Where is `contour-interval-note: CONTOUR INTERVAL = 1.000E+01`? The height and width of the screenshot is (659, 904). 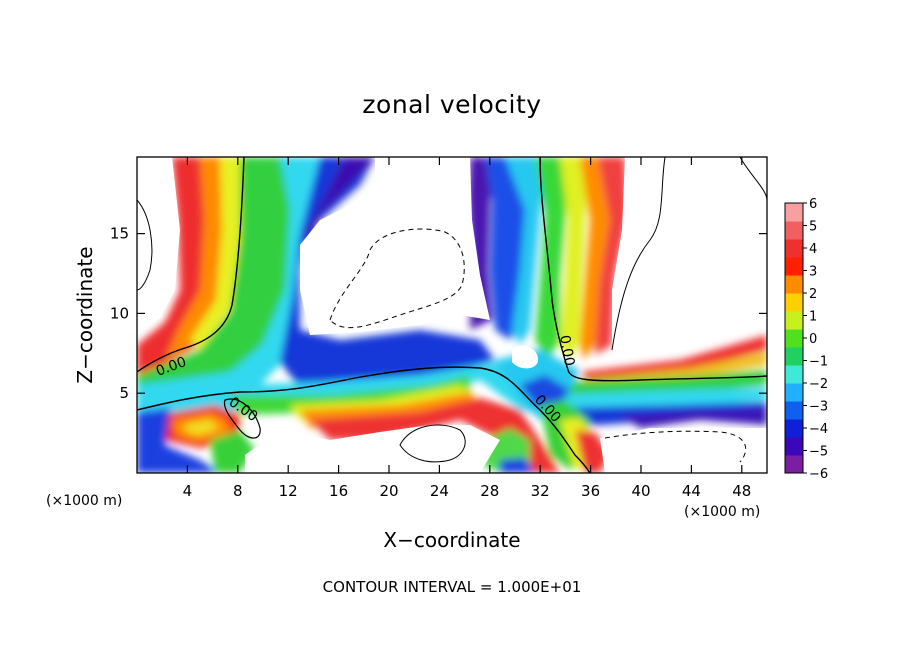
contour-interval-note: CONTOUR INTERVAL = 1.000E+01 is located at coordinates (452, 587).